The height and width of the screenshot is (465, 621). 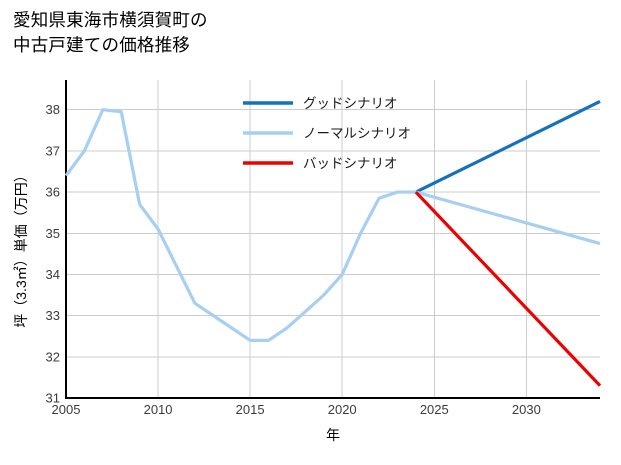 What do you see at coordinates (250, 409) in the screenshot?
I see `x-tick-label: 2015` at bounding box center [250, 409].